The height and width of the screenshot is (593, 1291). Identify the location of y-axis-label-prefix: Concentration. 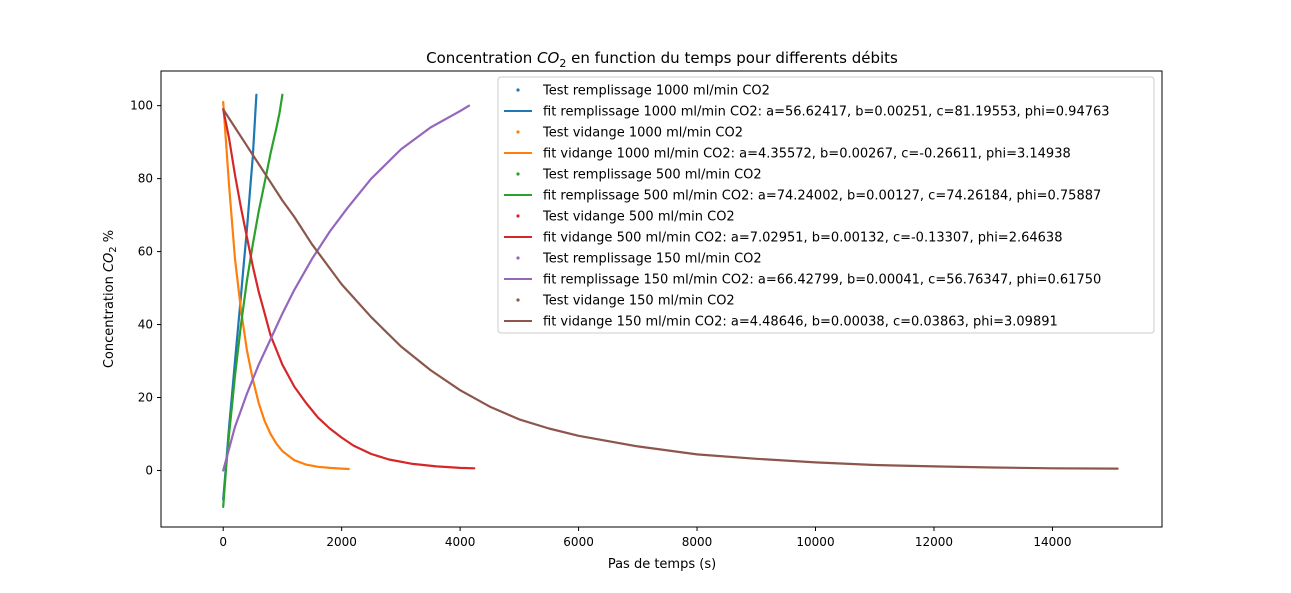
(109, 320).